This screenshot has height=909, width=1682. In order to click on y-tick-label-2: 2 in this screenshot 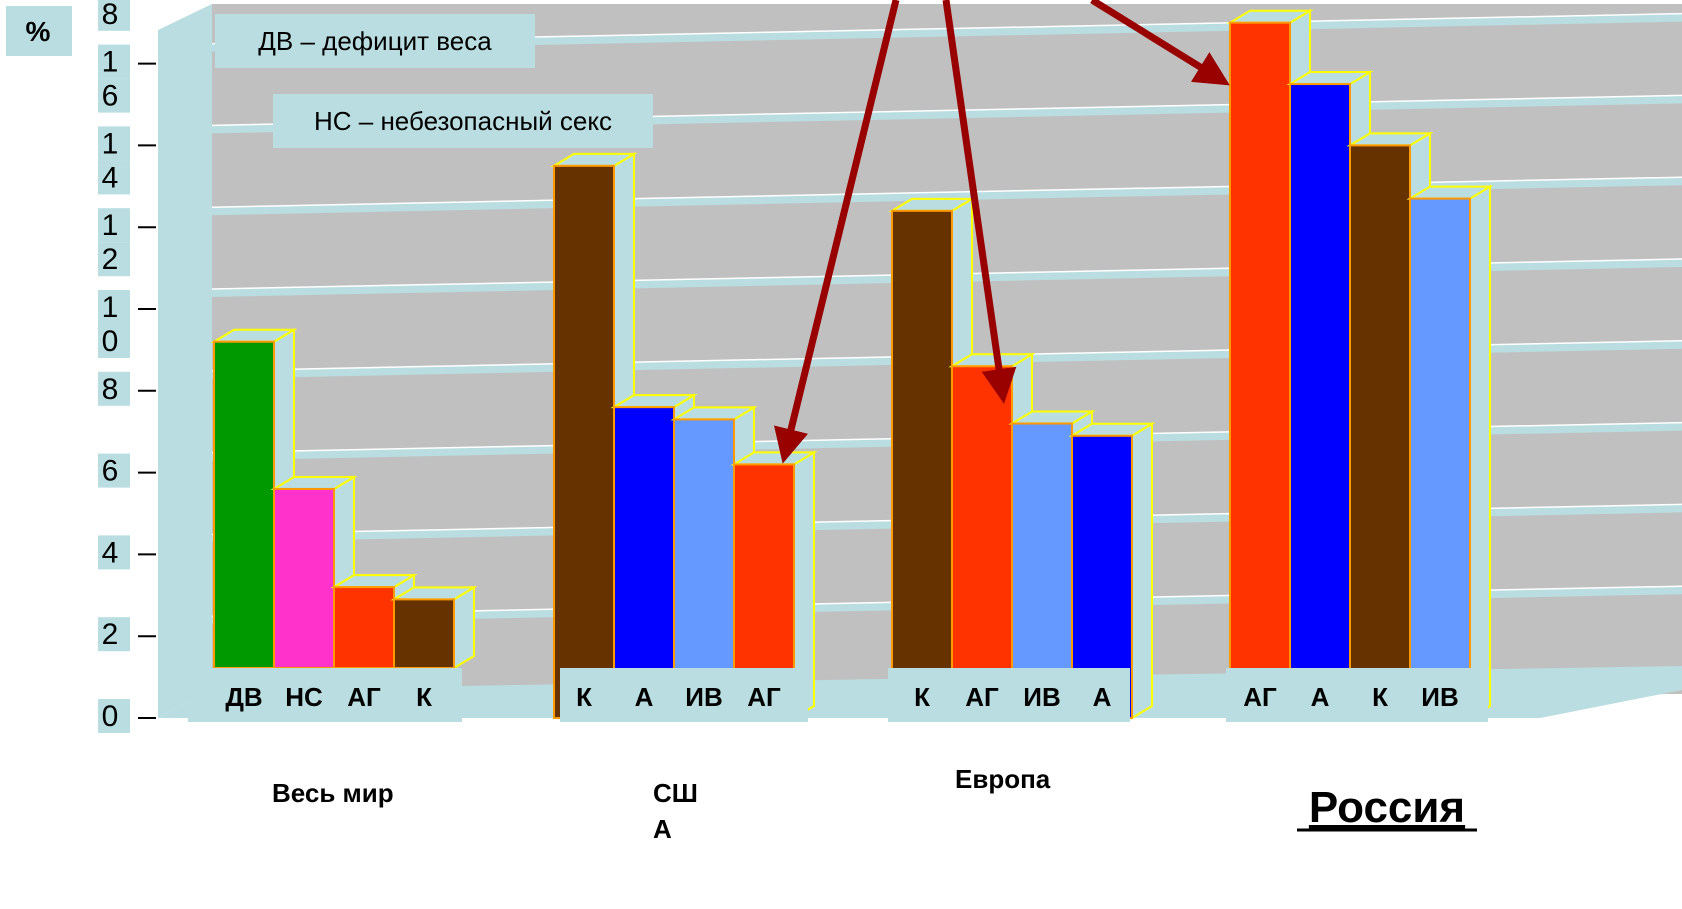, I will do `click(114, 634)`.